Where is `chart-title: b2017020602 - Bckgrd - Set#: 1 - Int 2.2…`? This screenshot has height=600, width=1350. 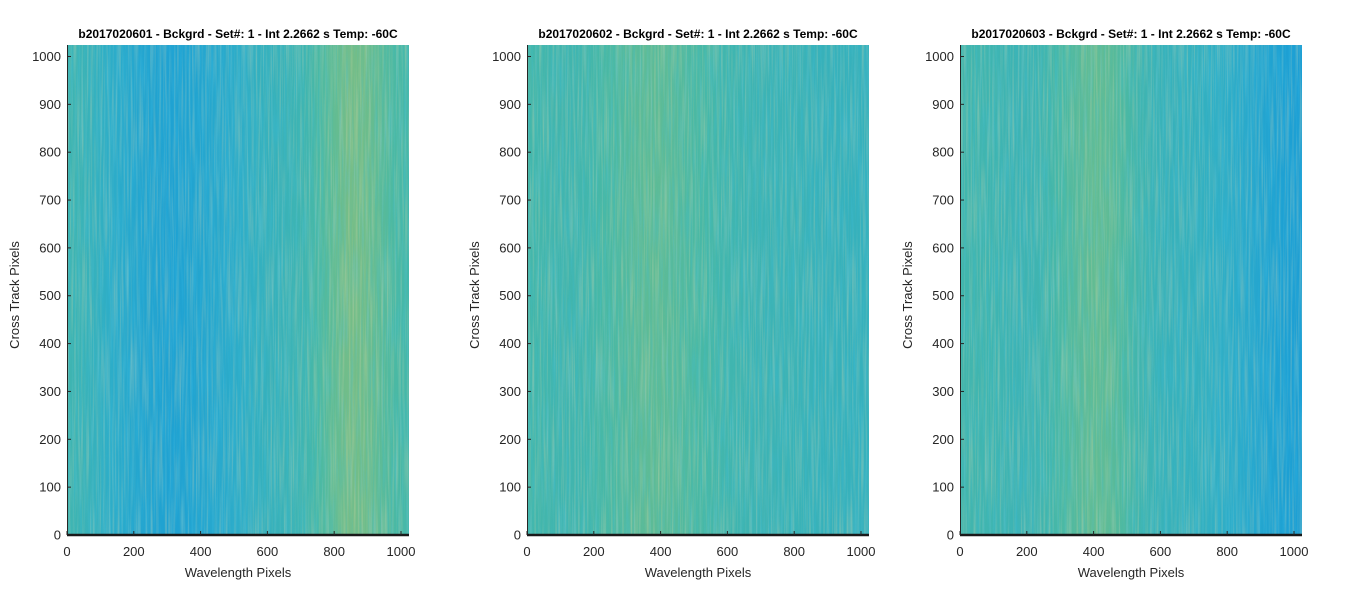
chart-title: b2017020602 - Bckgrd - Set#: 1 - Int 2.2… is located at coordinates (698, 34).